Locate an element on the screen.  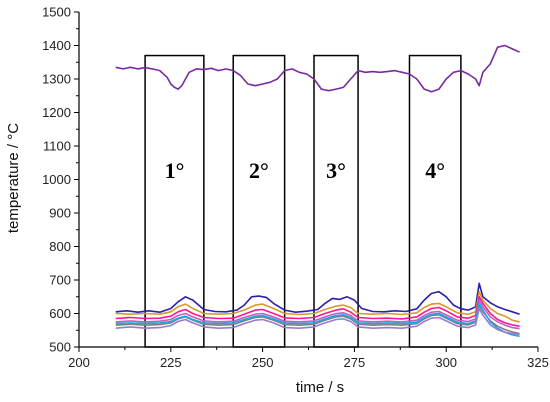
y-tick-label: 1400 is located at coordinates (56, 45).